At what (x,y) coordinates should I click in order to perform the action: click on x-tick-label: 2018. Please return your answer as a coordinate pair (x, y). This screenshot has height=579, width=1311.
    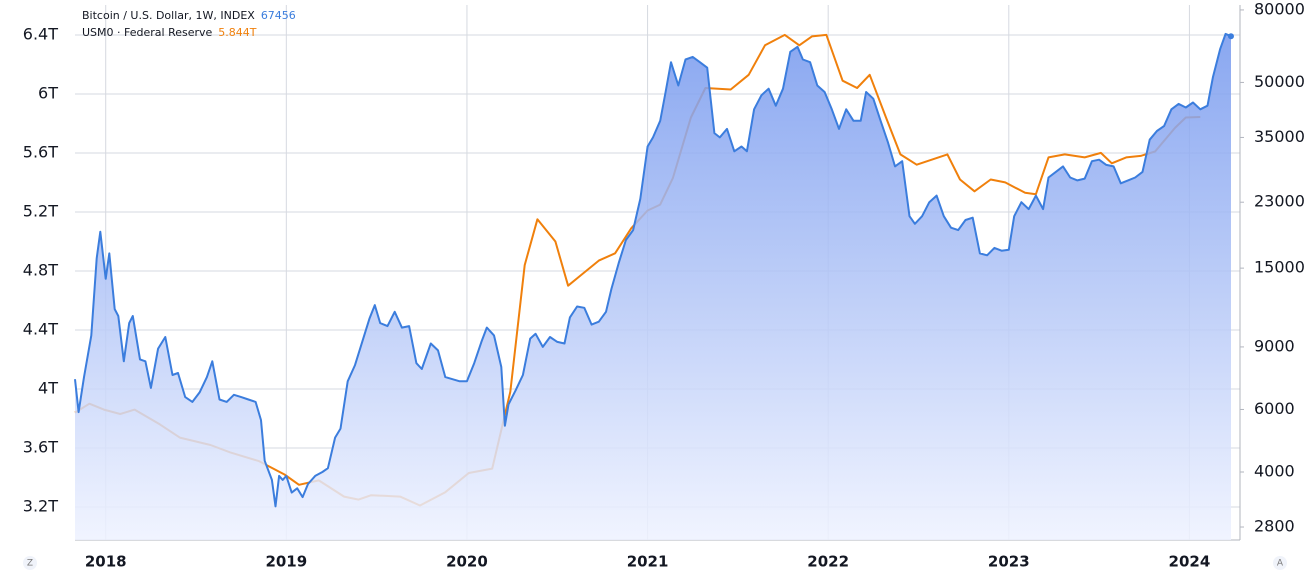
    Looking at the image, I should click on (106, 562).